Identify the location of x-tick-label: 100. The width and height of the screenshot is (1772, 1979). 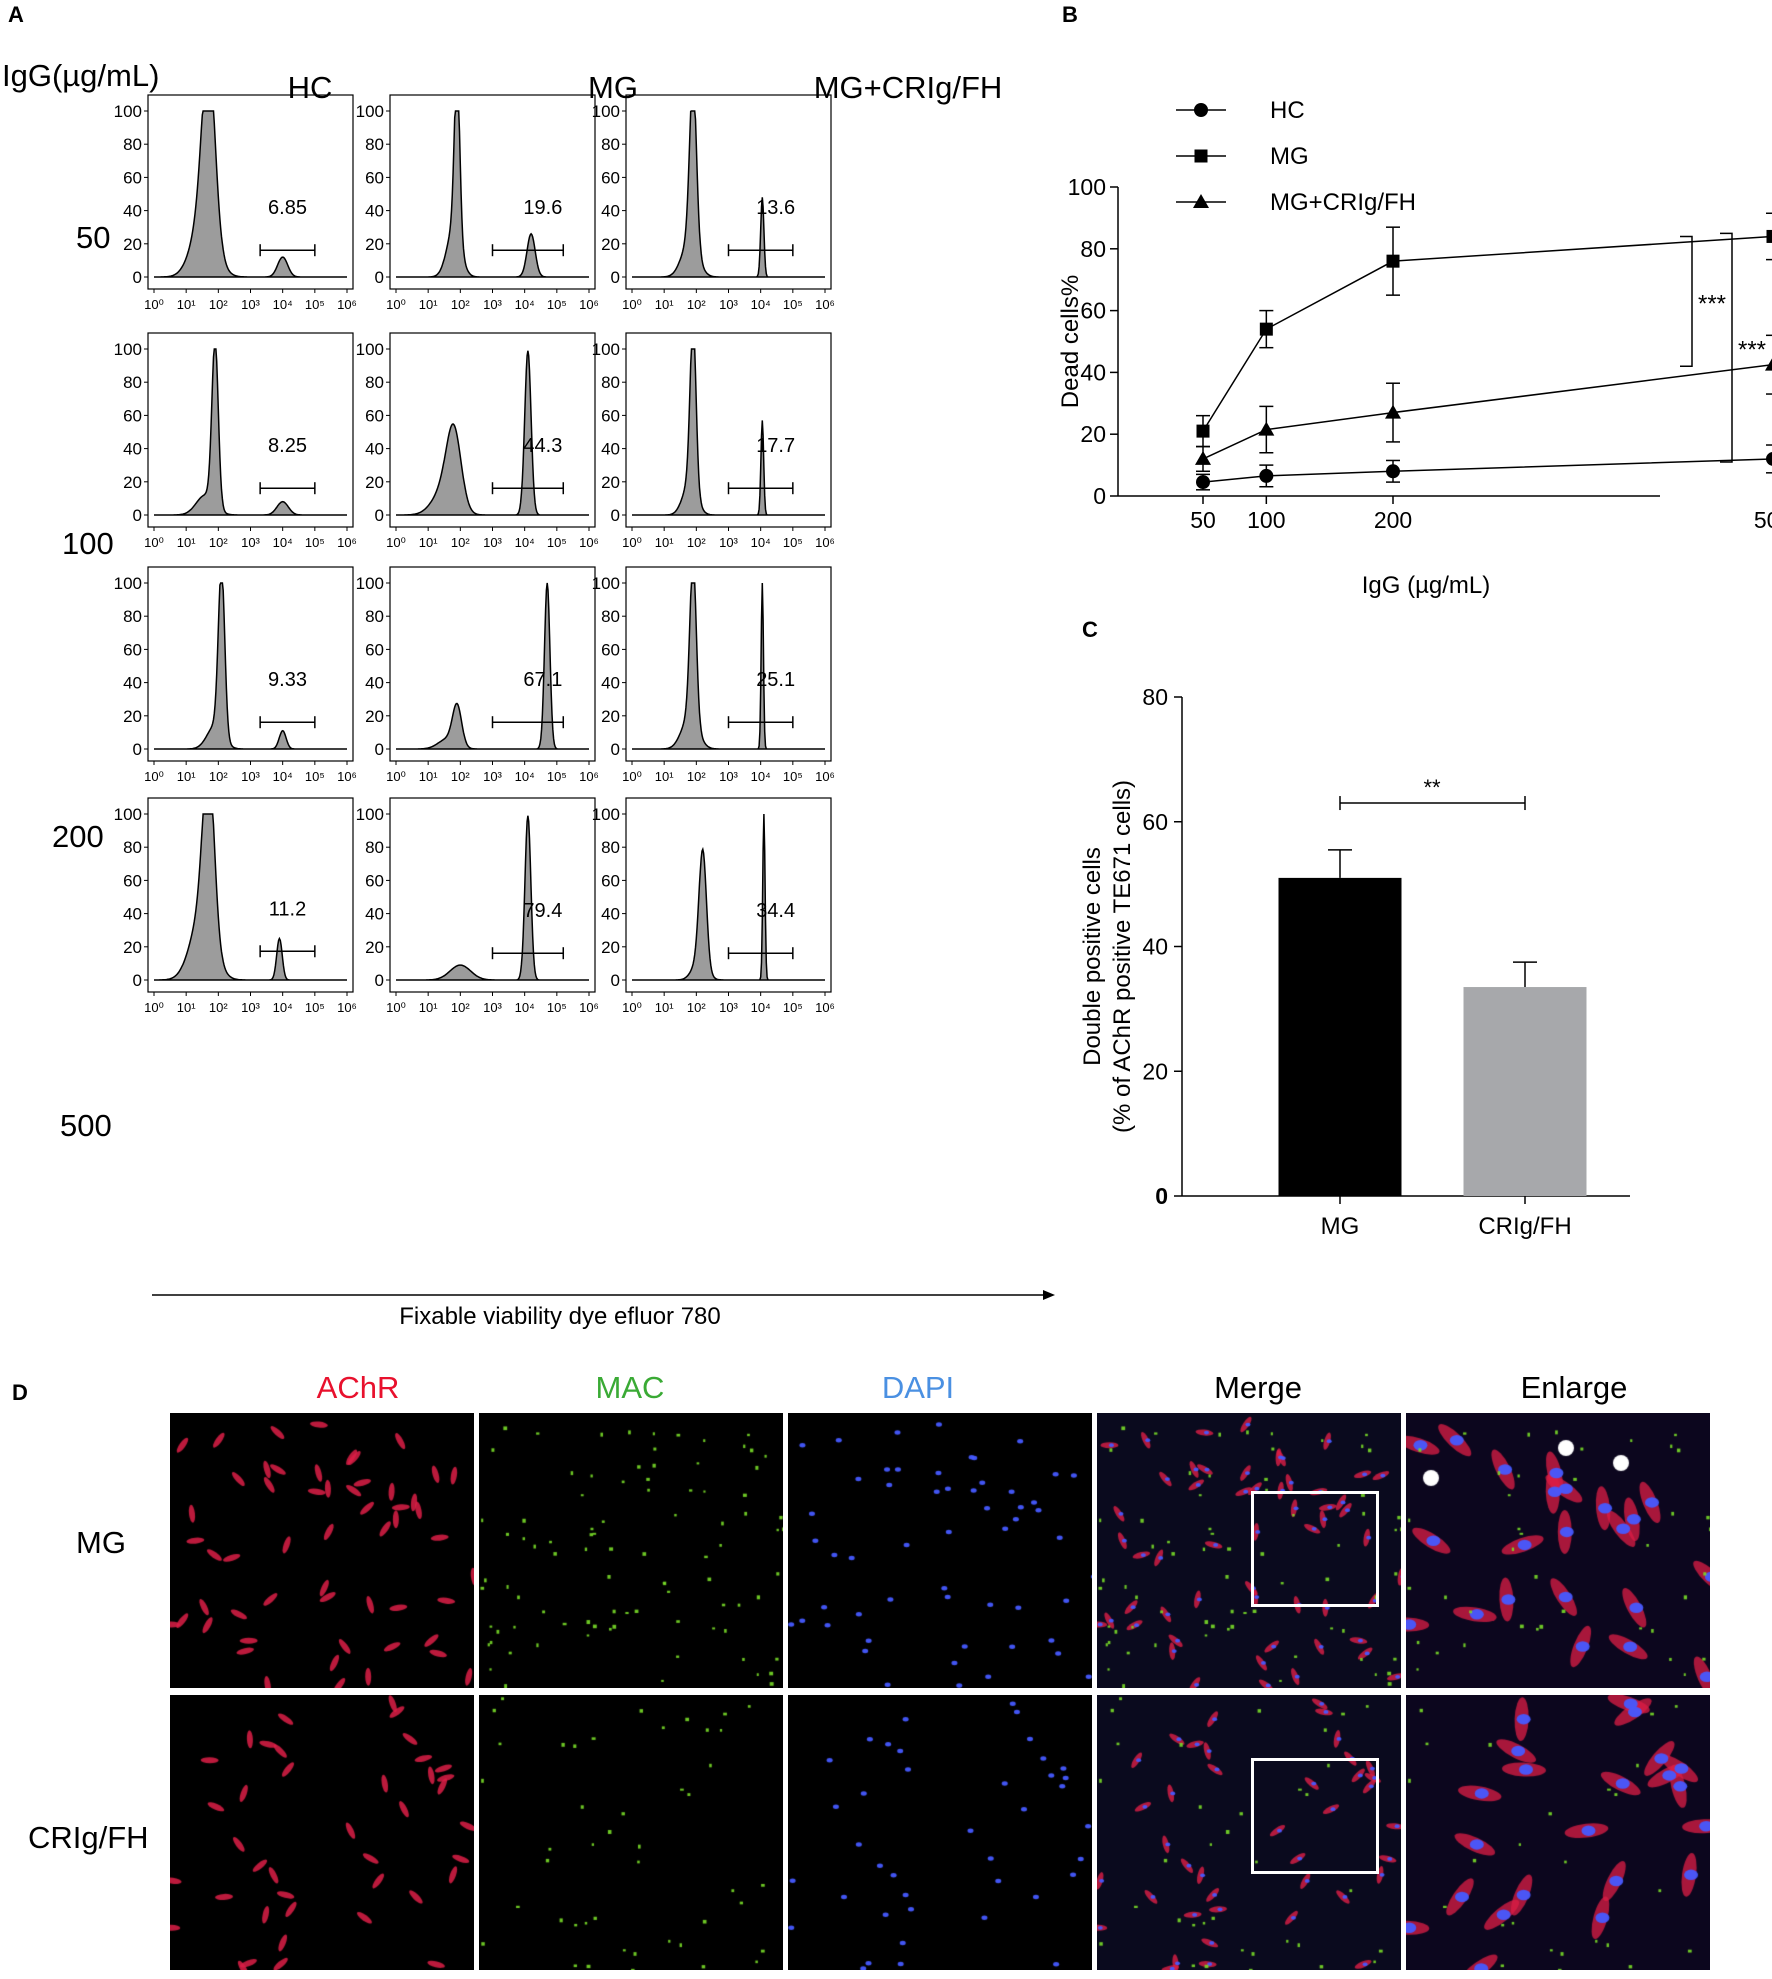
(1266, 520).